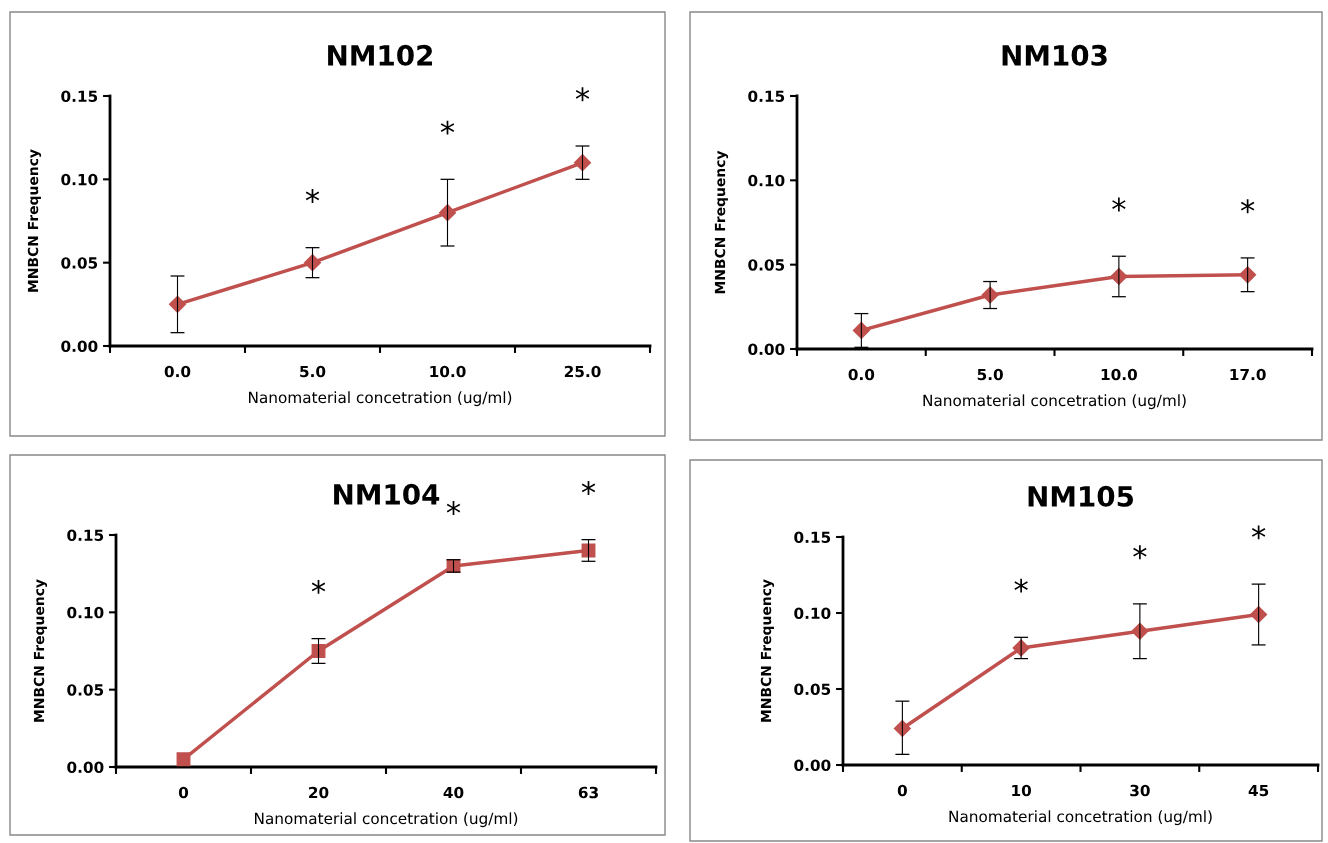 This screenshot has height=843, width=1328. I want to click on chart-title: NM102, so click(380, 55).